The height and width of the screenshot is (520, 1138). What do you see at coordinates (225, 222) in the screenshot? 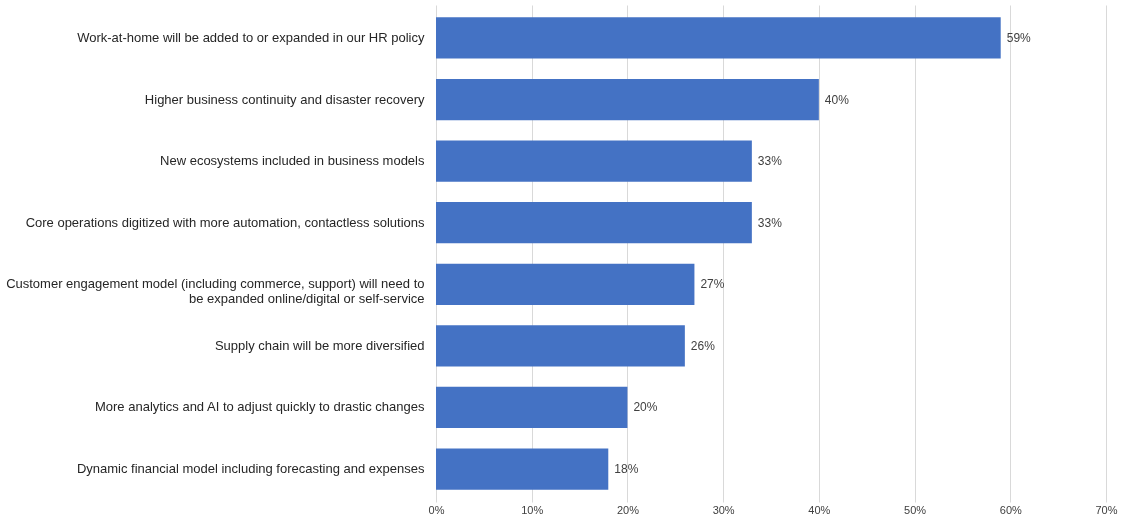
I see `y-tick-label: Core operations digitized with more automation, contactless solutions` at bounding box center [225, 222].